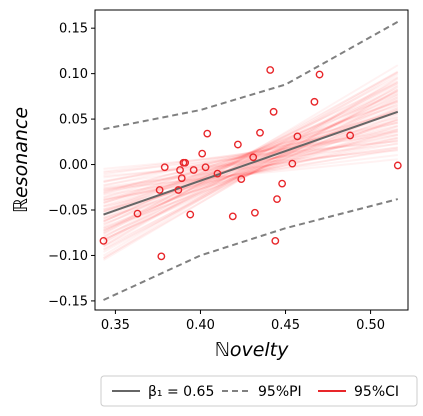 The height and width of the screenshot is (416, 423). Describe the element at coordinates (376, 392) in the screenshot. I see `legend-ci-label: 95%CI` at that location.